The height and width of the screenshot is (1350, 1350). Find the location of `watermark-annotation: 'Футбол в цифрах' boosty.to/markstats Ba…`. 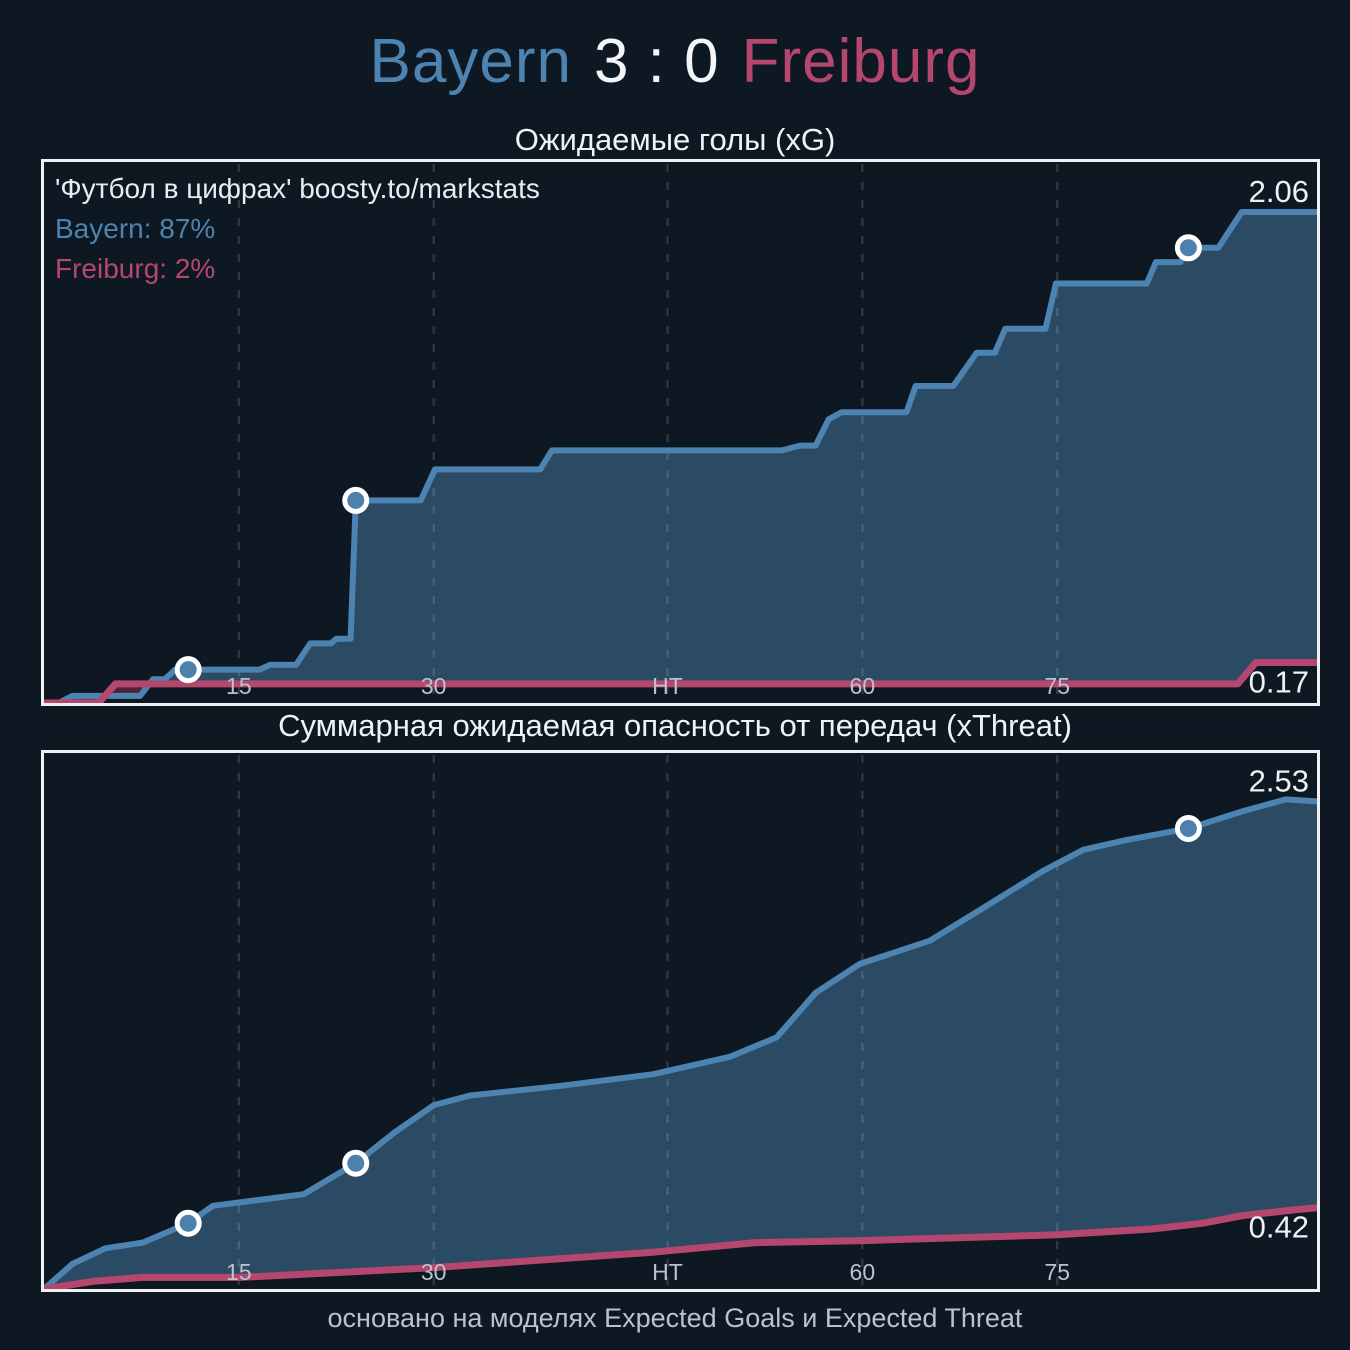

watermark-annotation: 'Футбол в цифрах' boosty.to/markstats Ba… is located at coordinates (297, 229).